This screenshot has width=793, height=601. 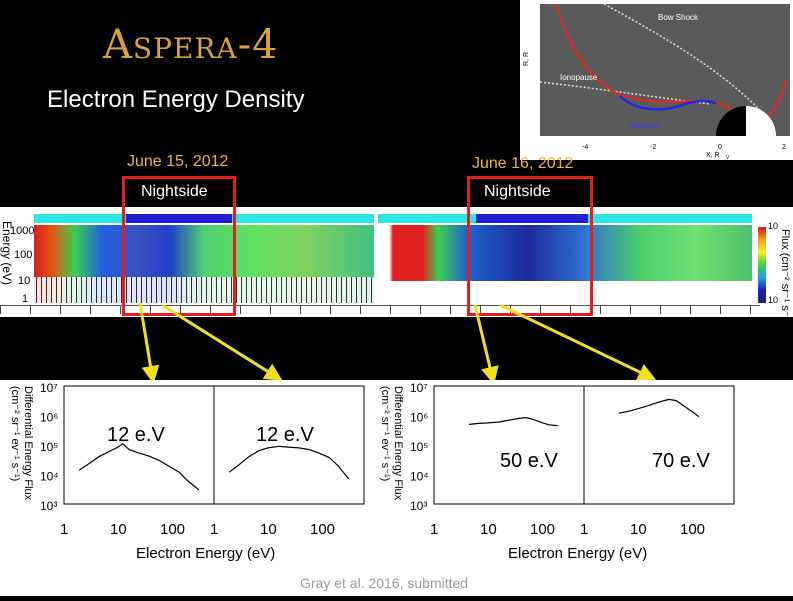 I want to click on peak-label: 70 e.V, so click(x=681, y=461).